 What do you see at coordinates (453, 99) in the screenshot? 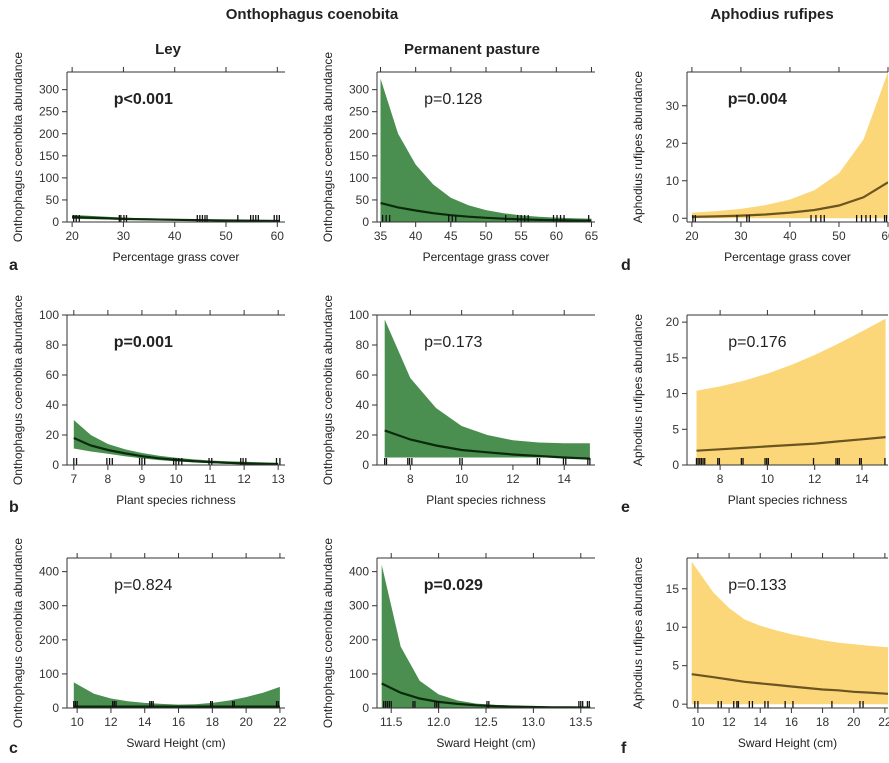
I see `p-value-label: p=0.128` at bounding box center [453, 99].